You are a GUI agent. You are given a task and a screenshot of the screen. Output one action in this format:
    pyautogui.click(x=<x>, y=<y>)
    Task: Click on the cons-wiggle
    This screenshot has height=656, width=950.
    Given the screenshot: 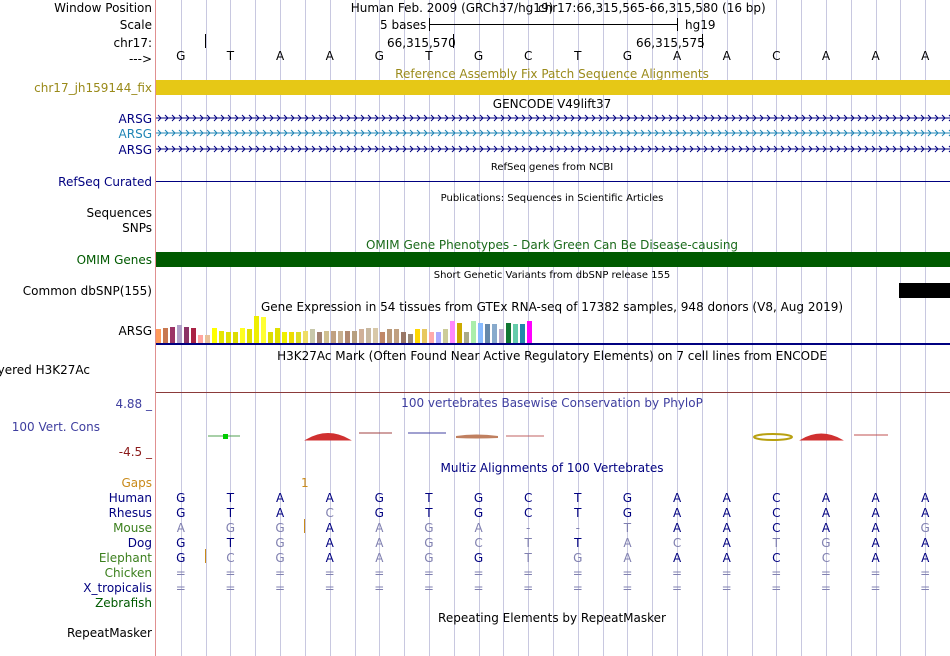 What is the action you would take?
    pyautogui.click(x=553, y=435)
    